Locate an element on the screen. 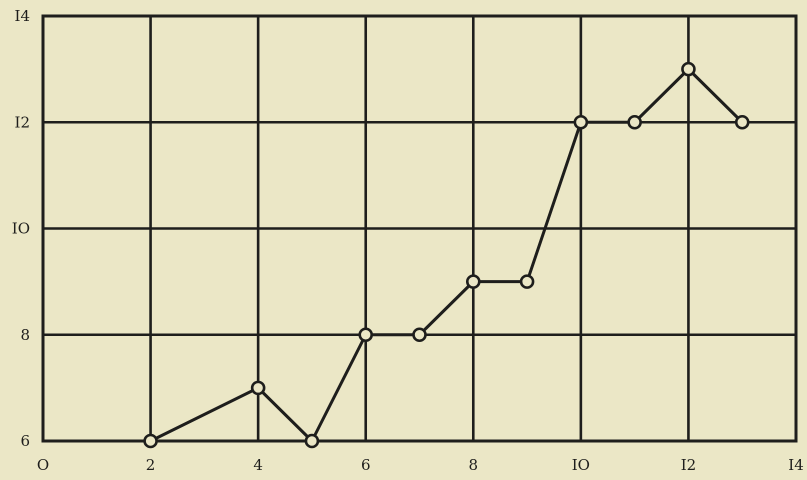  x-tick-label: 4 is located at coordinates (258, 465).